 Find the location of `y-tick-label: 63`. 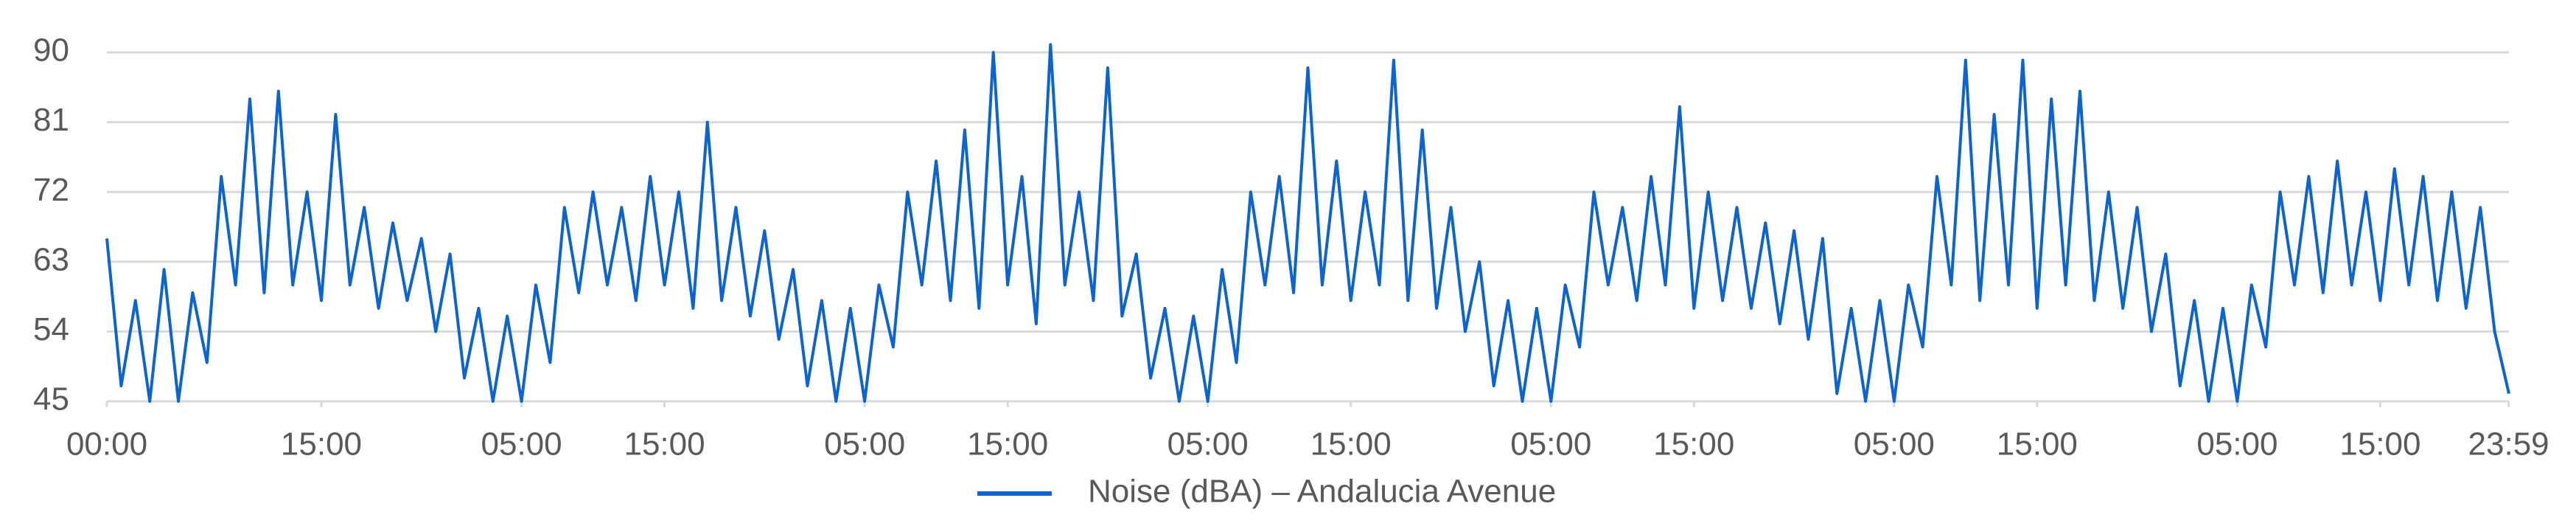

y-tick-label: 63 is located at coordinates (51, 259).